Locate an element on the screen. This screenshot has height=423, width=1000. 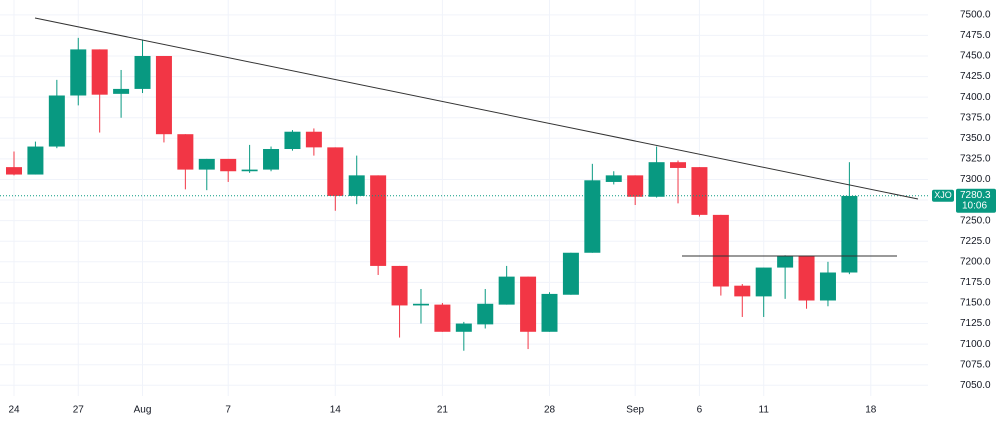
y-tick-label: 7175.0 is located at coordinates (975, 282).